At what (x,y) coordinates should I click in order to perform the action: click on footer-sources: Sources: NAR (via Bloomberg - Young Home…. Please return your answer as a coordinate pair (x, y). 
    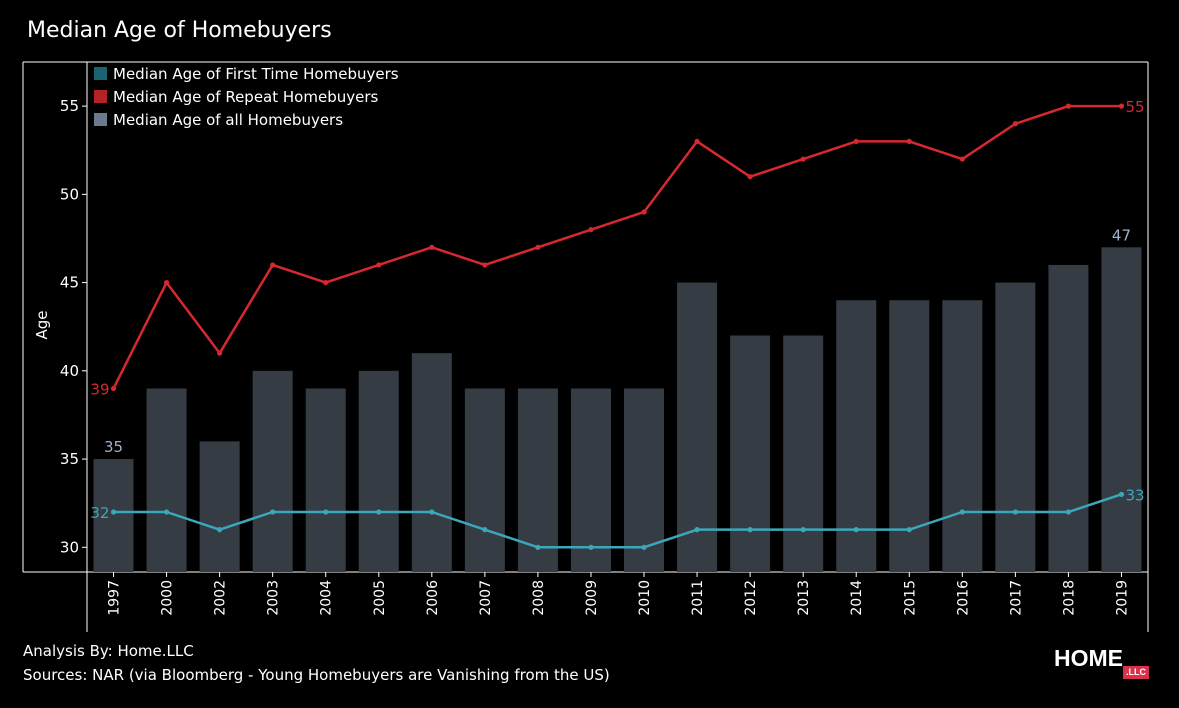
    Looking at the image, I should click on (316, 675).